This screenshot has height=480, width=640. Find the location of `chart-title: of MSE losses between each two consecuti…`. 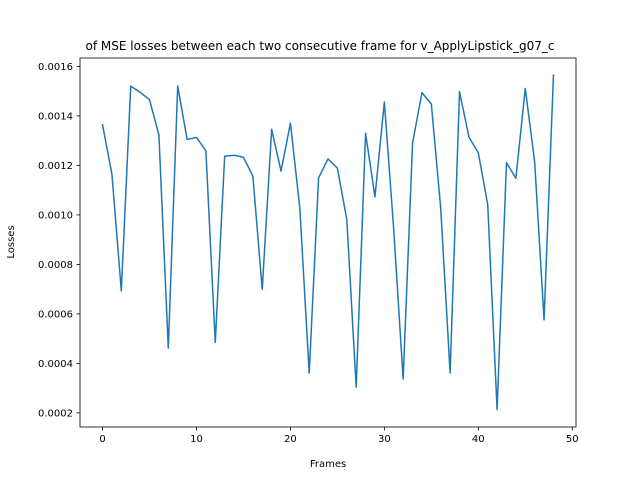

chart-title: of MSE losses between each two consecuti… is located at coordinates (320, 46).